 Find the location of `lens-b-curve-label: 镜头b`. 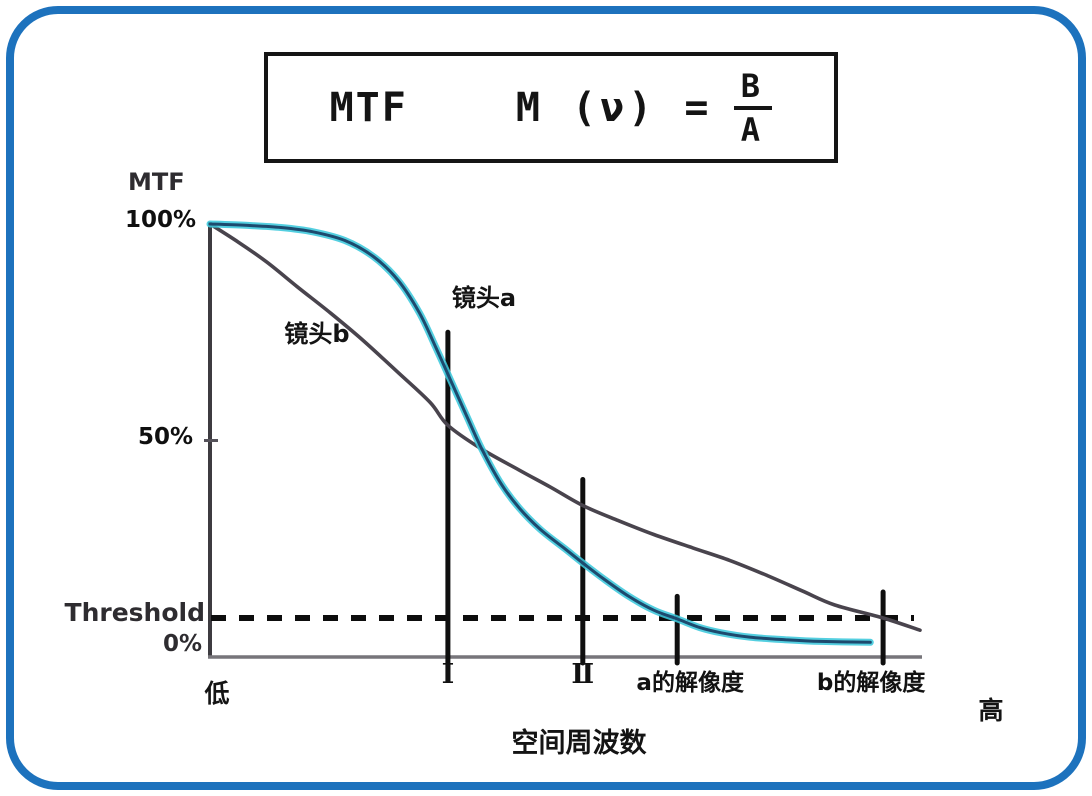

lens-b-curve-label: 镜头b is located at coordinates (317, 334).